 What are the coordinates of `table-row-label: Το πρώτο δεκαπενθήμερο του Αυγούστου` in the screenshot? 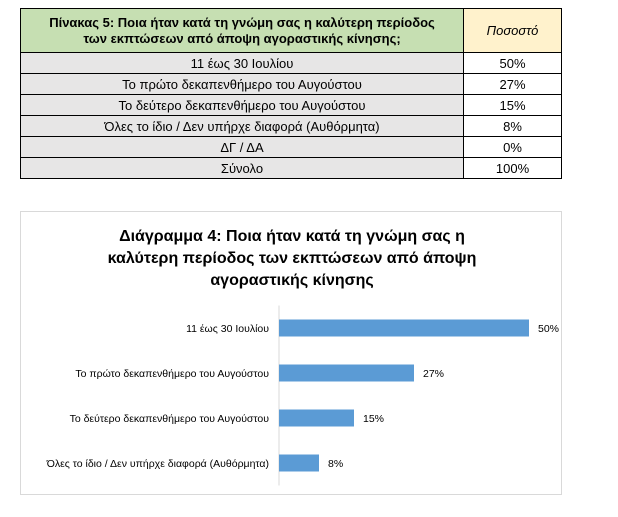 It's located at (242, 84).